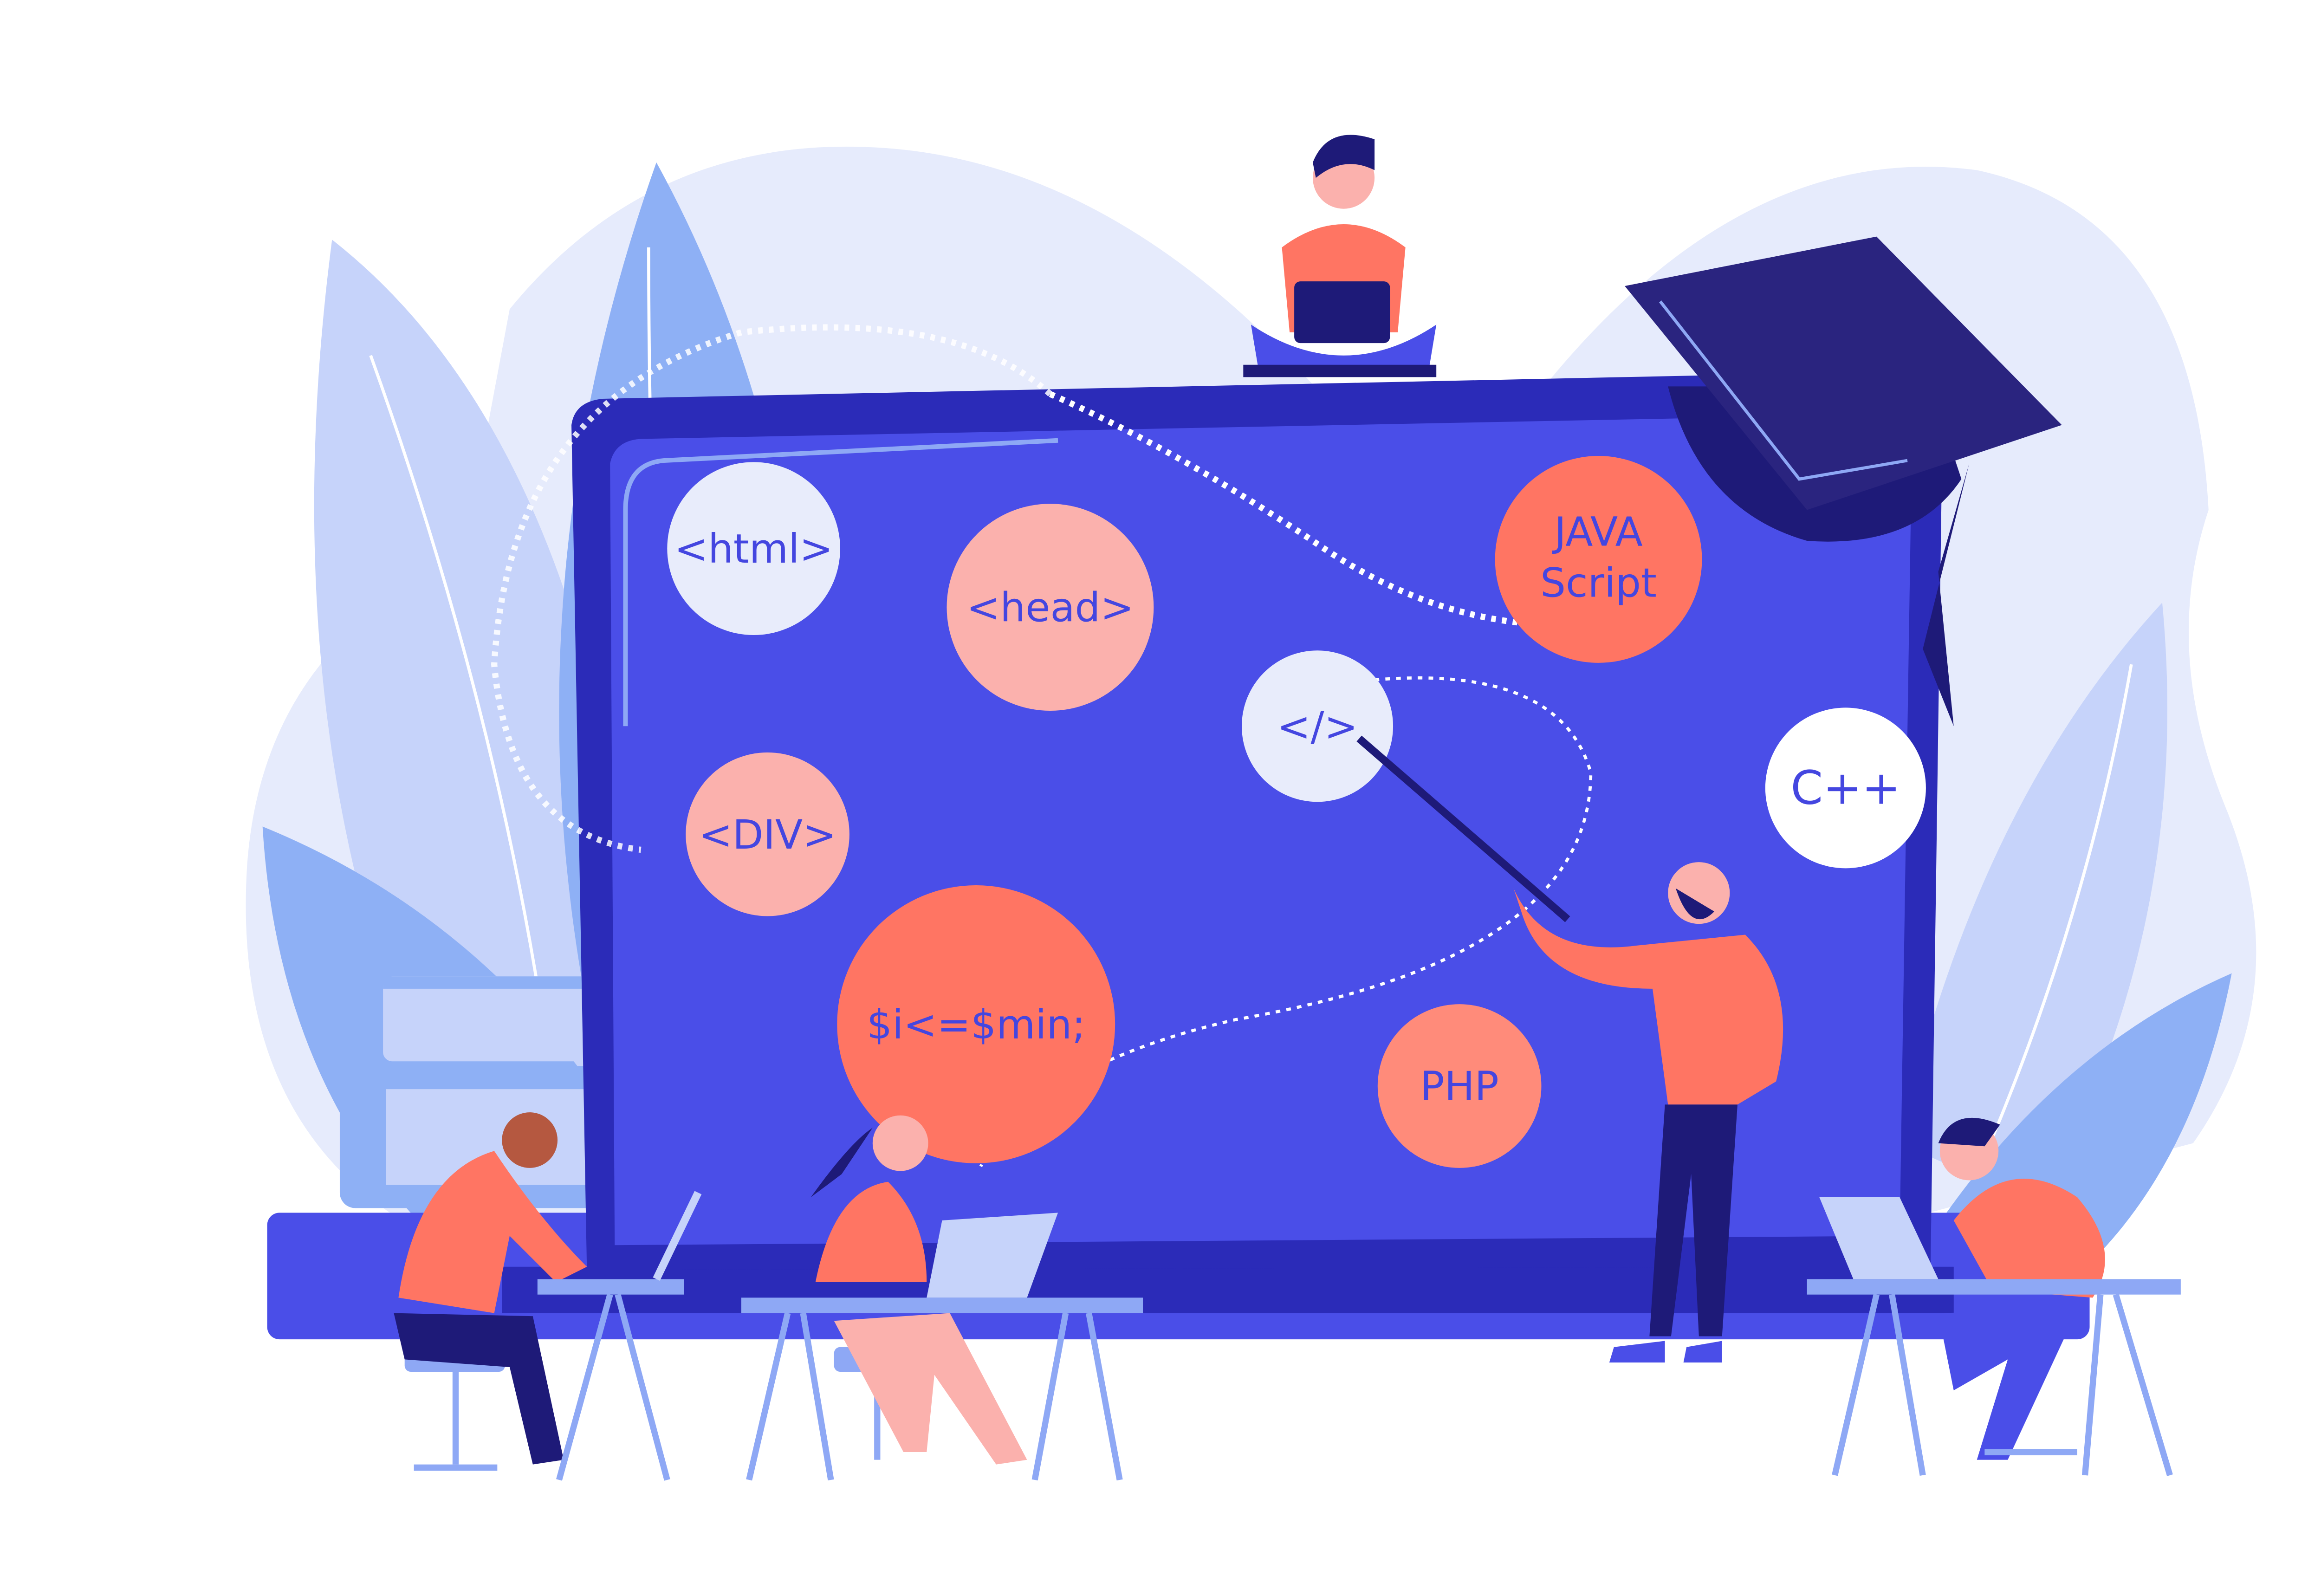  I want to click on bubble-label: <DIV>, so click(767, 835).